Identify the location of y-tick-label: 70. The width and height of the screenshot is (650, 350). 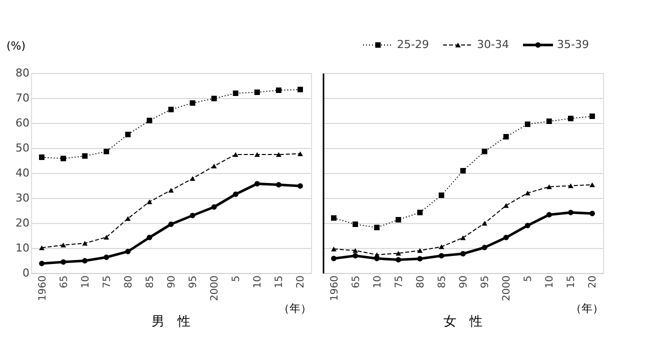
(23, 98).